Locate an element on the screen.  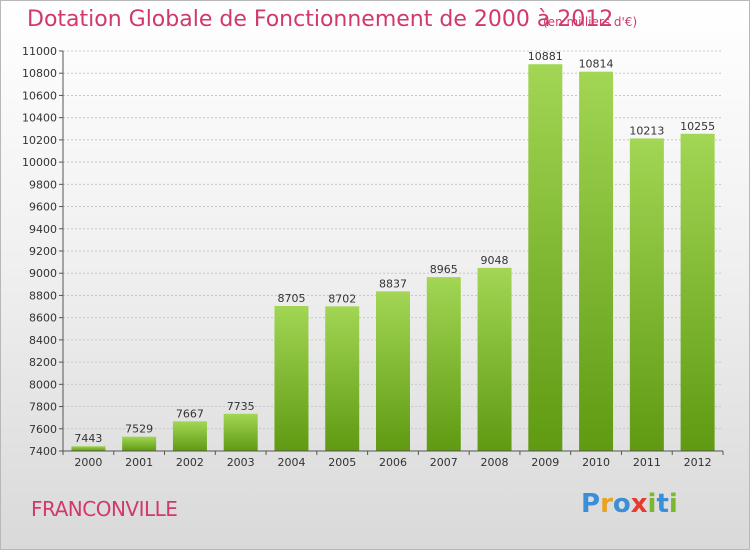
proxiti-logo: Proxiti is located at coordinates (629, 504).